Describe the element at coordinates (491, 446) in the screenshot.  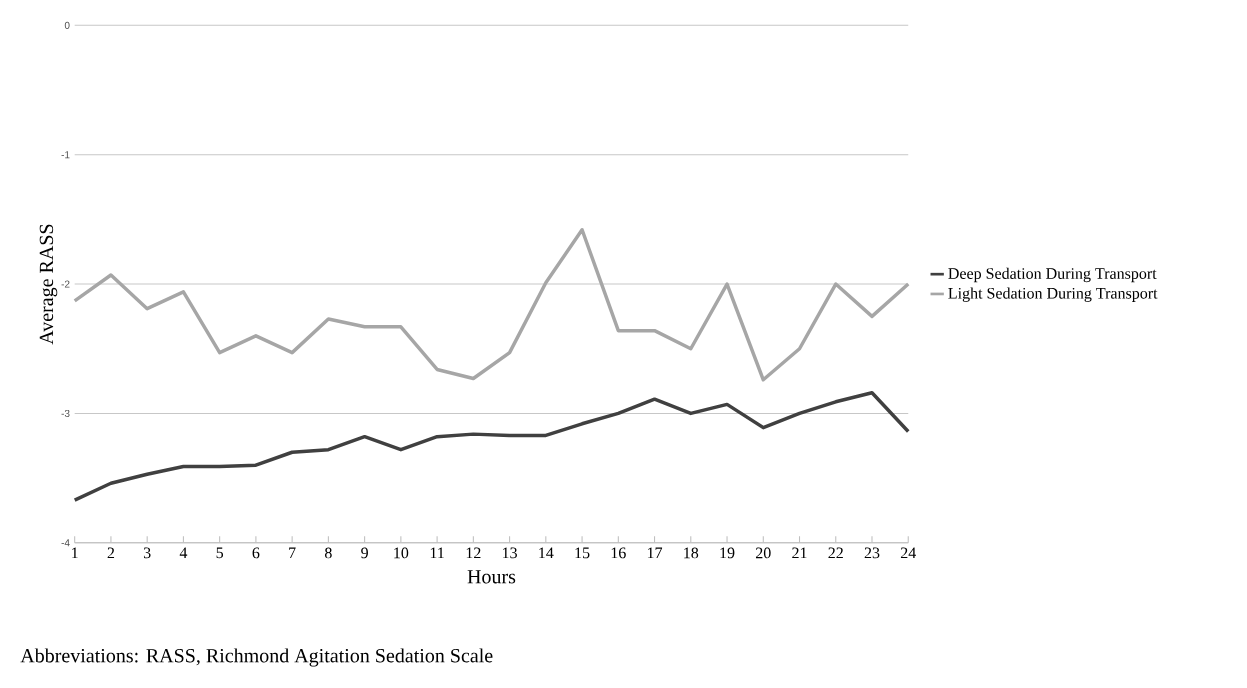
I see `line-series` at that location.